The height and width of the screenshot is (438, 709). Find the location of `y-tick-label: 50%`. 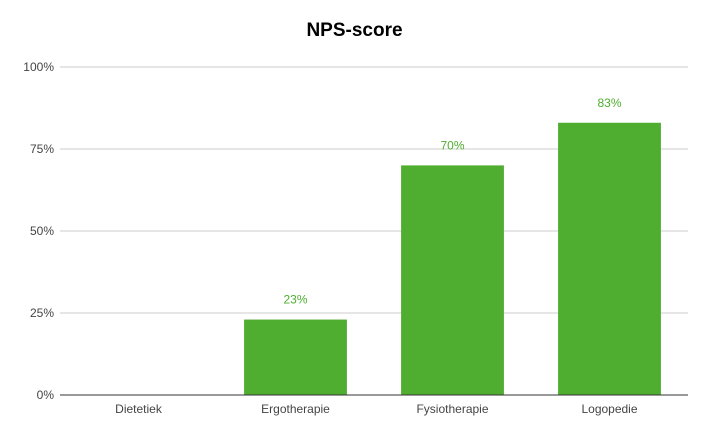

y-tick-label: 50% is located at coordinates (42, 231).